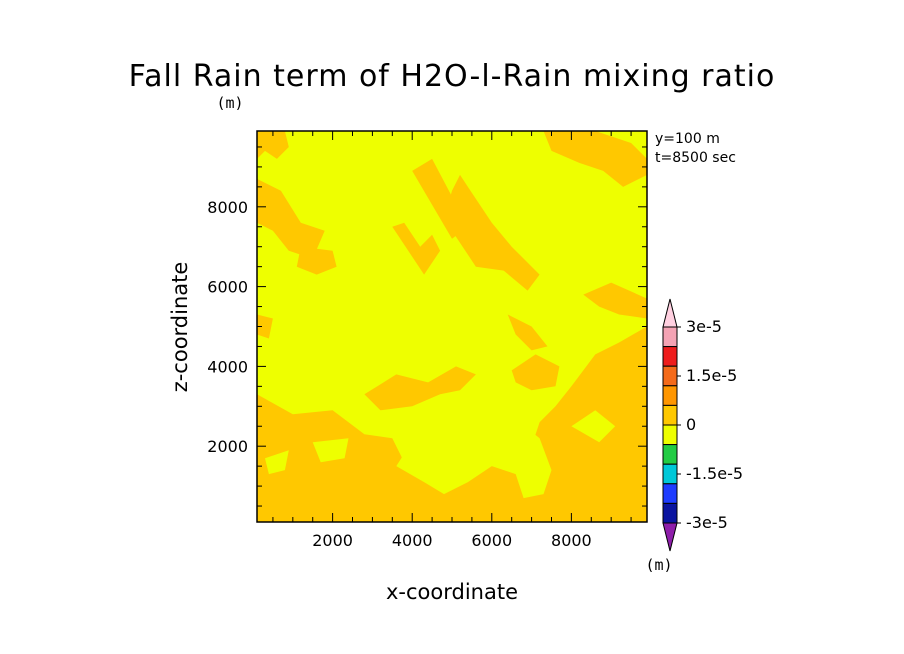  Describe the element at coordinates (711, 375) in the screenshot. I see `colorbar-label: 1.5e-5` at that location.